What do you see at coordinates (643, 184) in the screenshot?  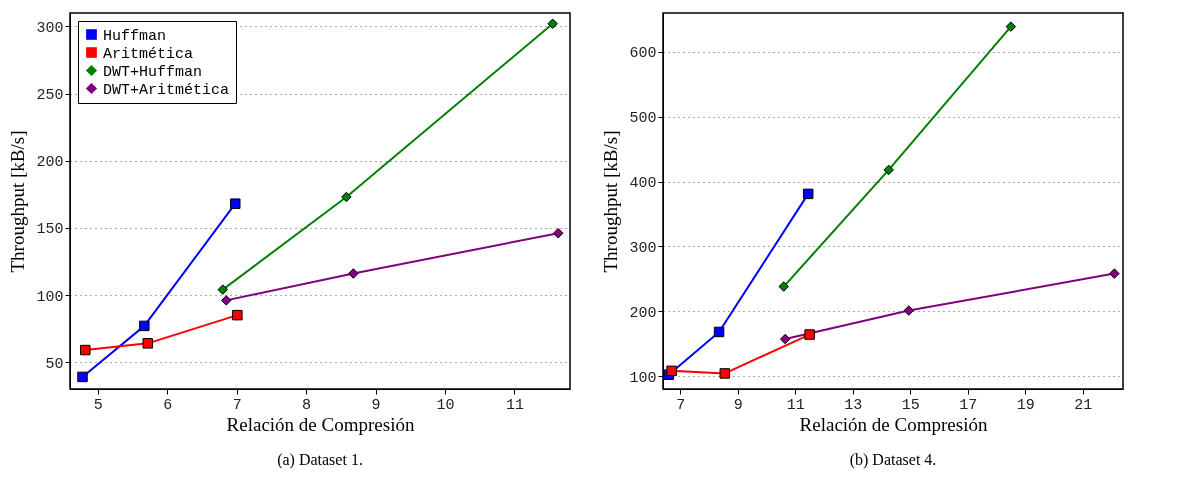 I see `y-tick-label: 400` at bounding box center [643, 184].